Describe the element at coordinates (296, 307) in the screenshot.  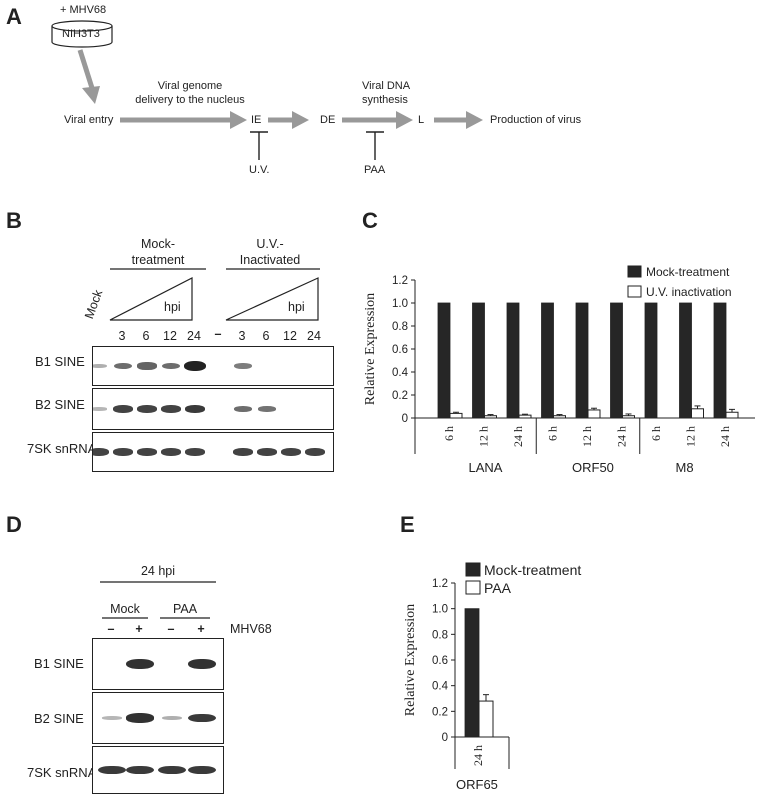
I see `hpi-label-2: hpi` at that location.